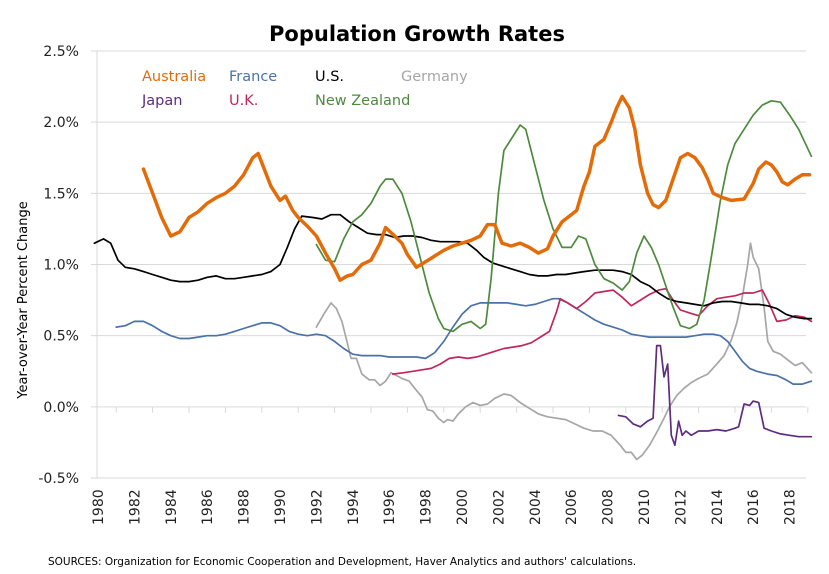 The image size is (829, 574). What do you see at coordinates (715, 395) in the screenshot?
I see `series-line-japan` at bounding box center [715, 395].